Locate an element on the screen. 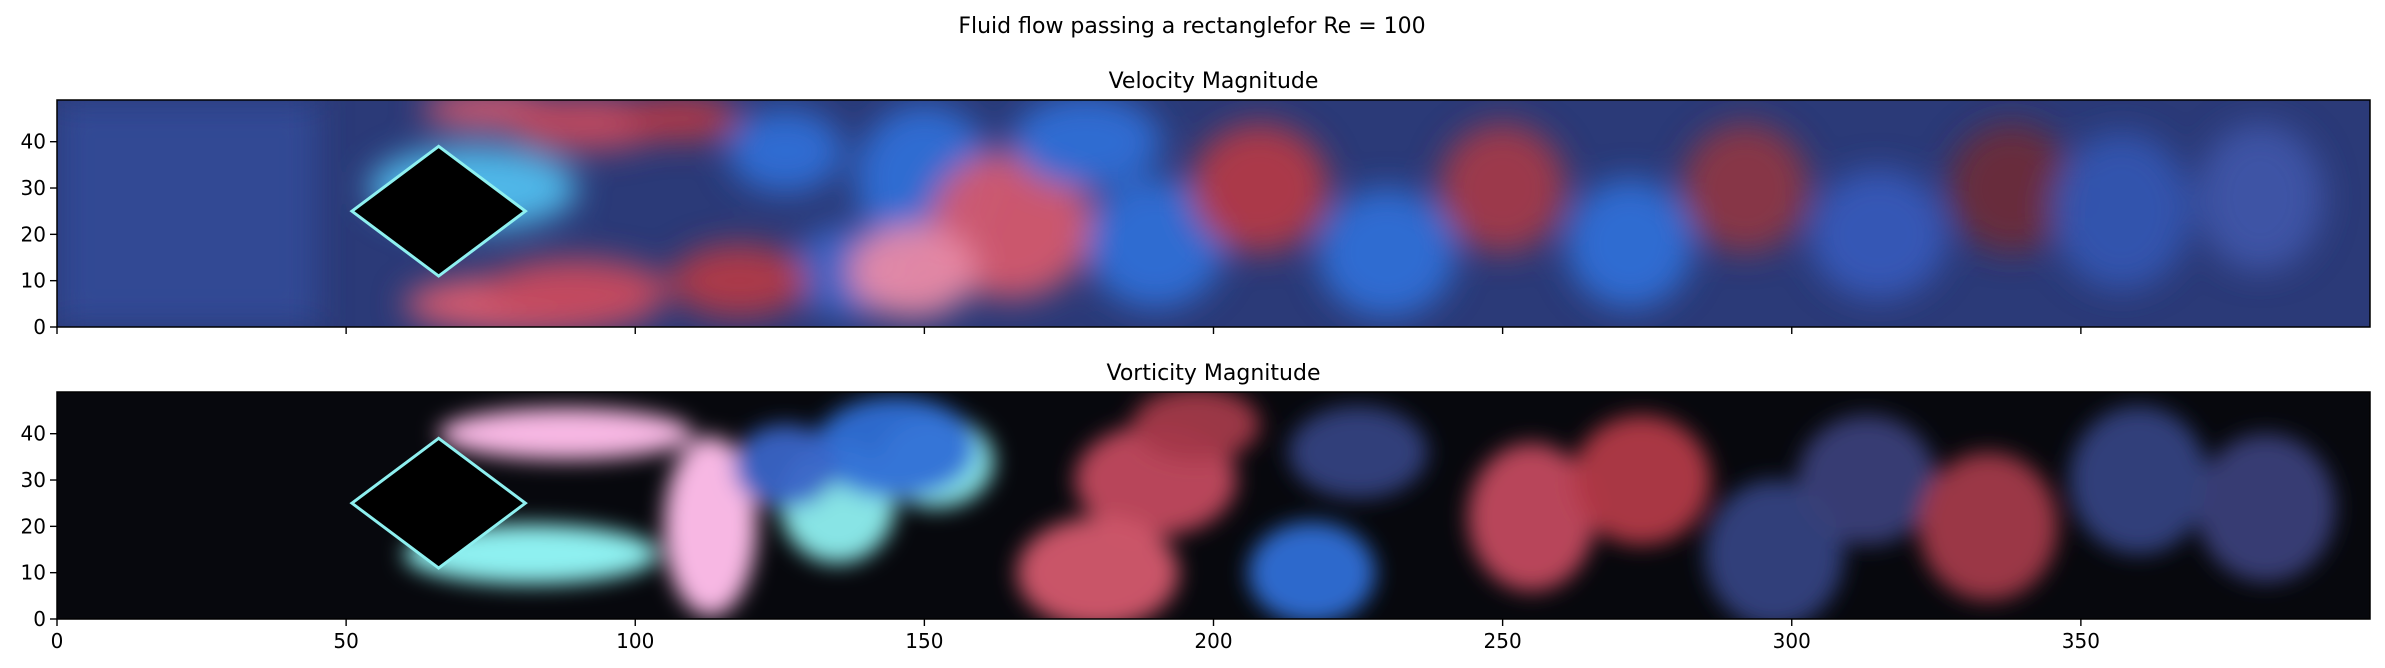 The image size is (2385, 668). x-tick-label: 300 is located at coordinates (1792, 641).